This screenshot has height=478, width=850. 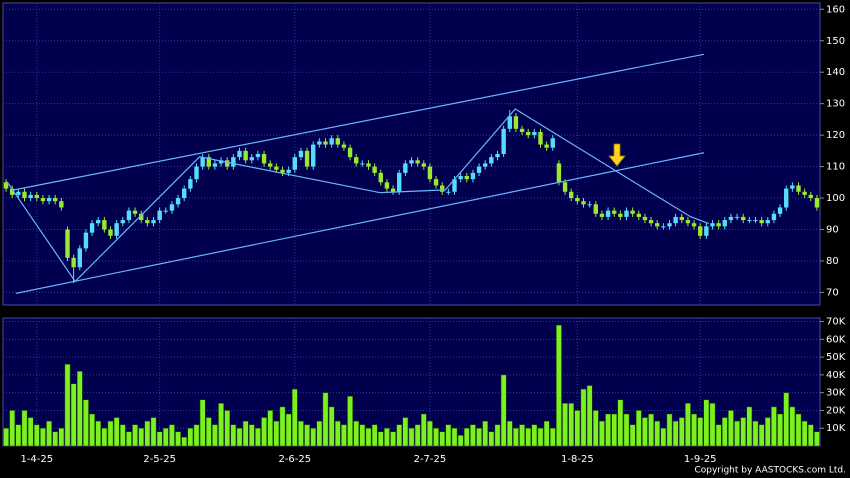 I want to click on y-tick-label: 70, so click(x=832, y=292).